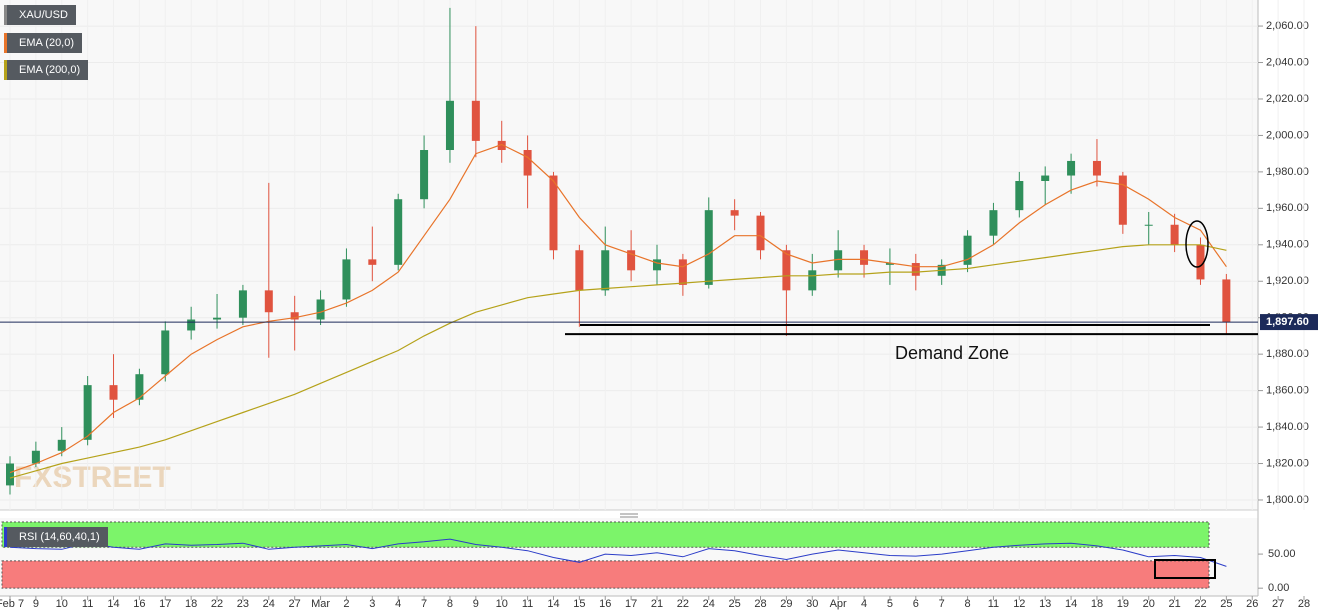 The image size is (1331, 615). Describe the element at coordinates (1287, 354) in the screenshot. I see `y-tick-label: 1,880.00` at that location.